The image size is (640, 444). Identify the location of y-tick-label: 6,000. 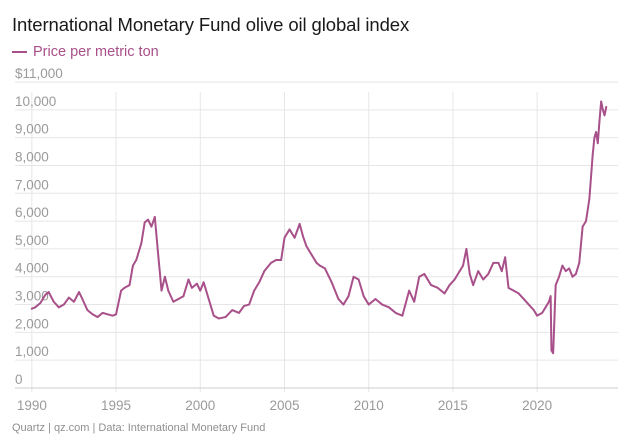
(32, 212).